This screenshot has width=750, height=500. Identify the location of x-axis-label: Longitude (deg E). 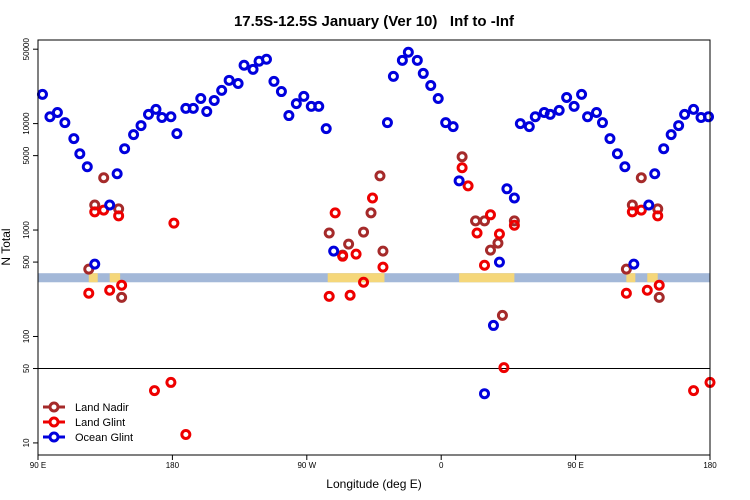
(373, 484).